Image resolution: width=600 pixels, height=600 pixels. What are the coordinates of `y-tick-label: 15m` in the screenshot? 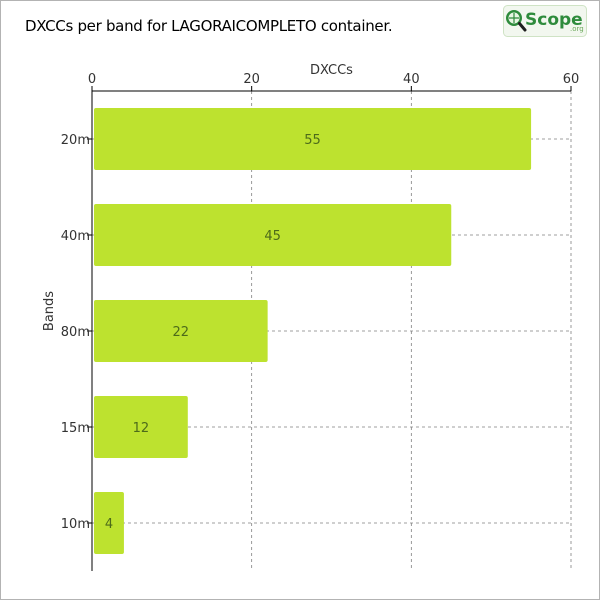 It's located at (75, 428).